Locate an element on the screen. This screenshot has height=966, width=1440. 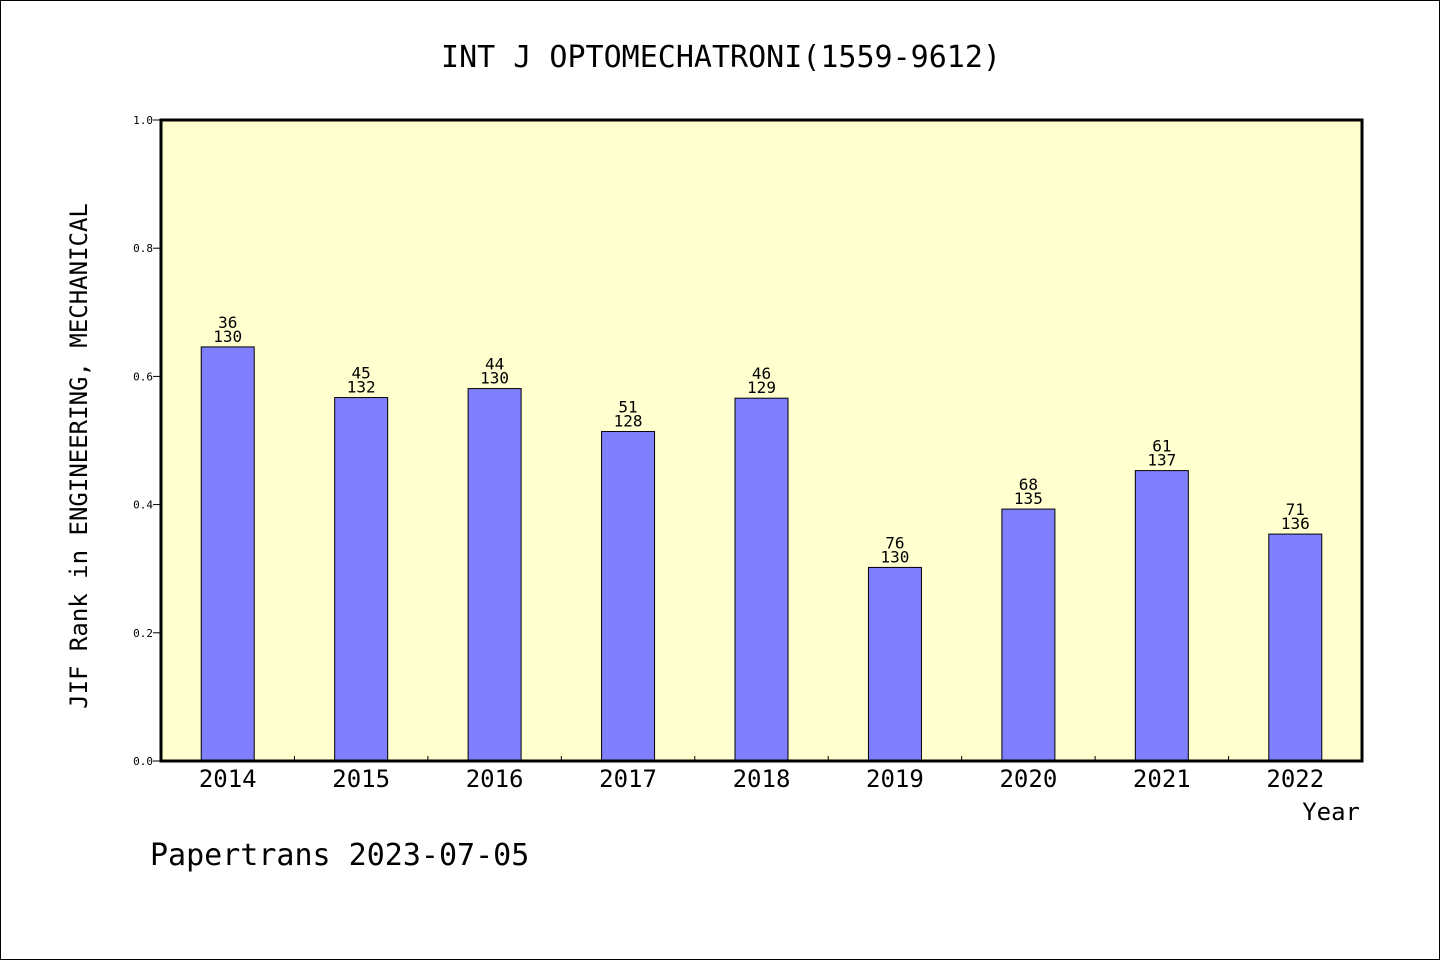
bar-2020 is located at coordinates (1028, 635).